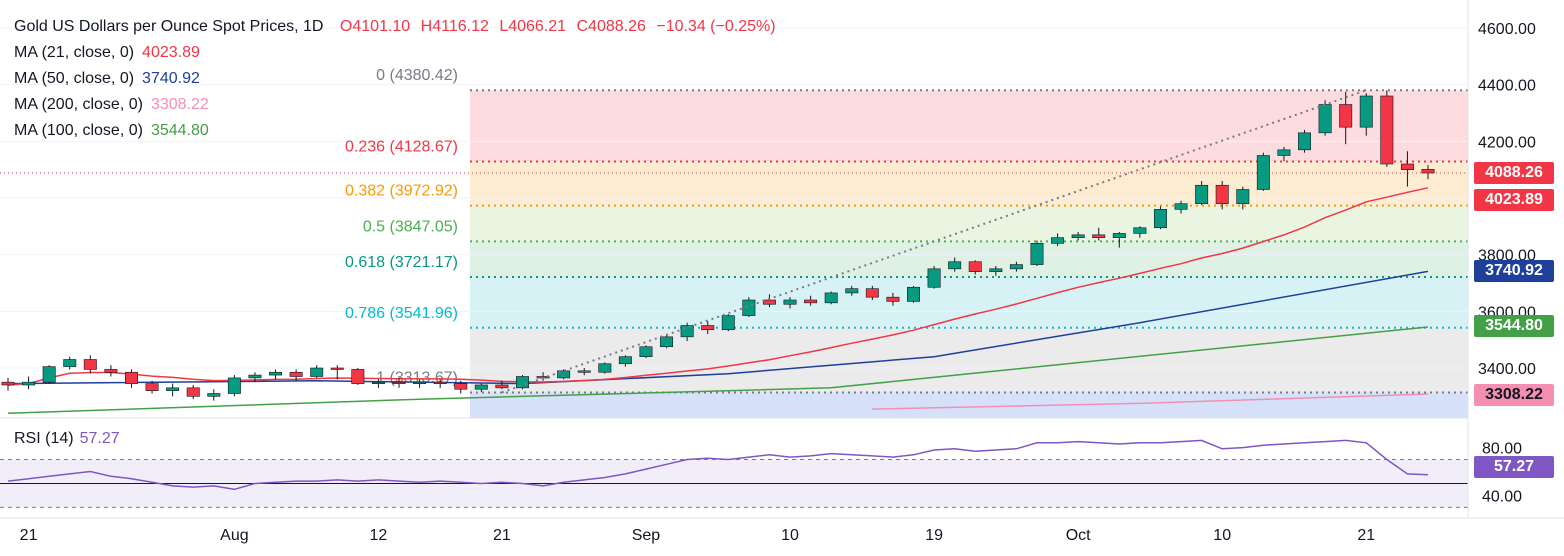 The width and height of the screenshot is (1564, 556). I want to click on ma50-legend: MA (50, close, 0) 3740.92, so click(395, 79).